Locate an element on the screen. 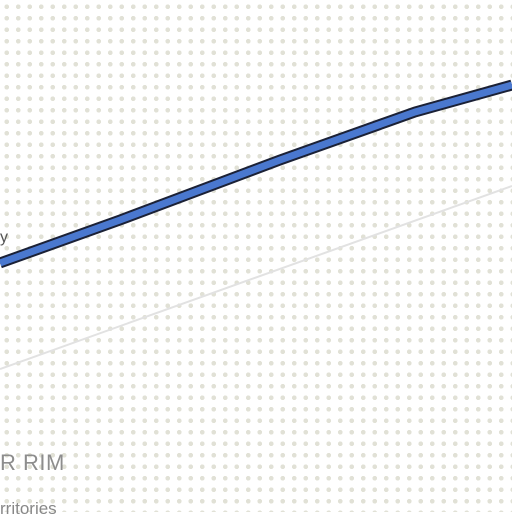 This screenshot has width=512, height=518. route-label: y is located at coordinates (4, 237).